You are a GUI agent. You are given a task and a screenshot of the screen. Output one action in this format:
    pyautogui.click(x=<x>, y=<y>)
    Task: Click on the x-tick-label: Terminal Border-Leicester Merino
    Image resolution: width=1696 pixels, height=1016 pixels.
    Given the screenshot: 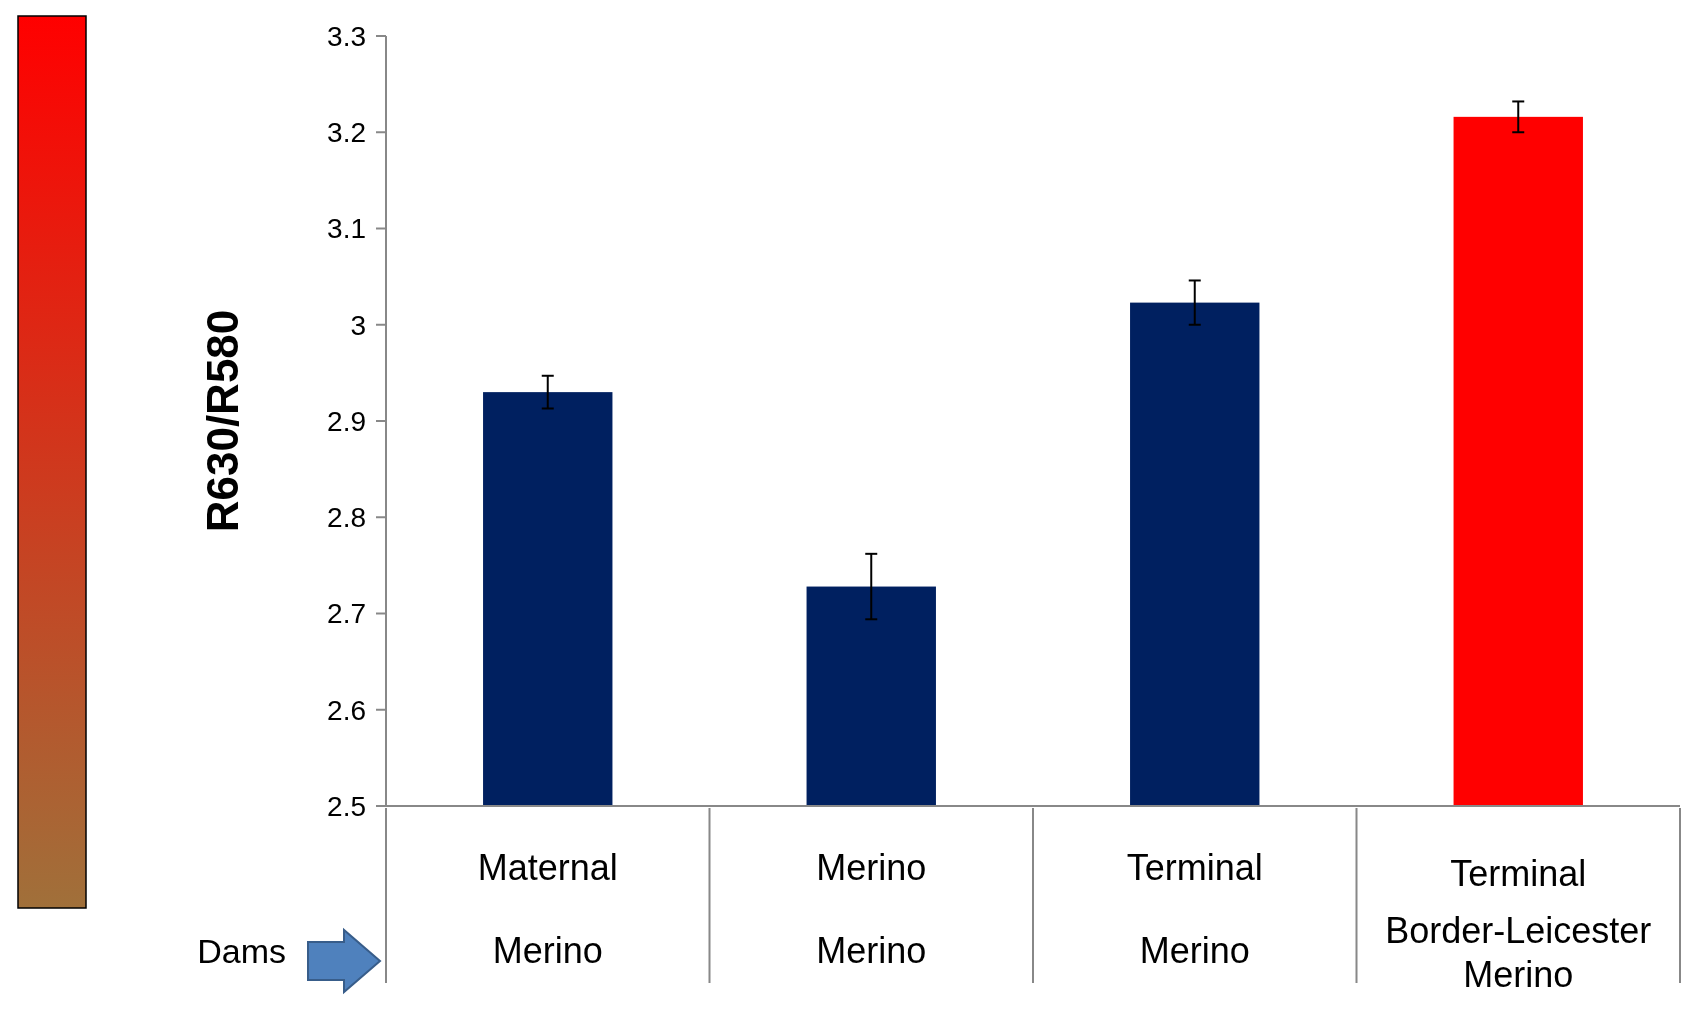 What is the action you would take?
    pyautogui.click(x=1518, y=924)
    